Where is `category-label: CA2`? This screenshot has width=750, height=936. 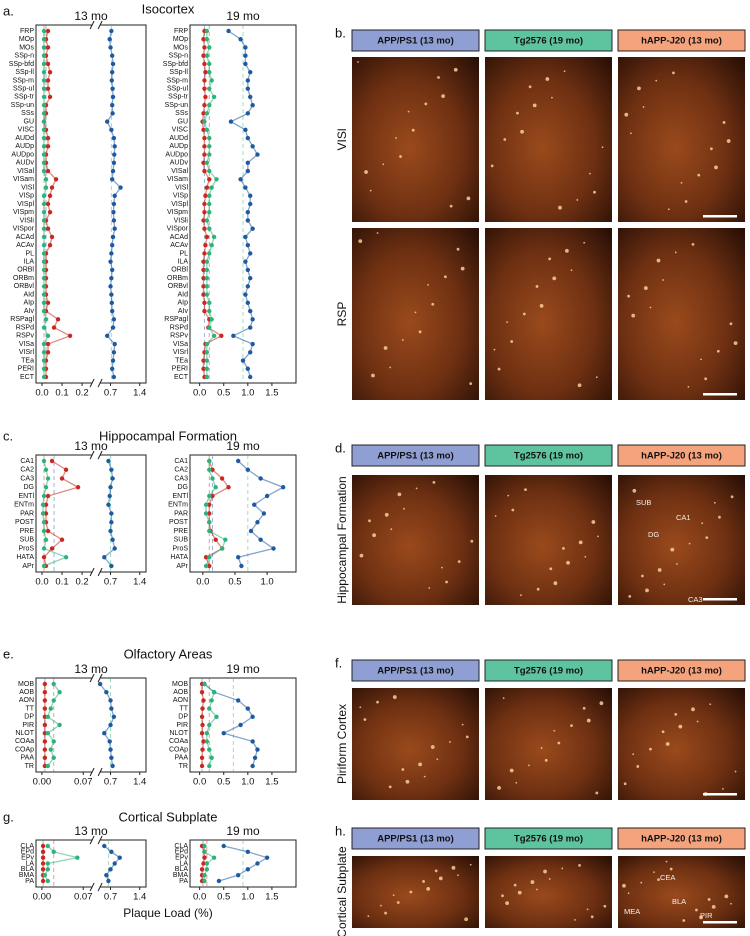 category-label: CA2 is located at coordinates (181, 470).